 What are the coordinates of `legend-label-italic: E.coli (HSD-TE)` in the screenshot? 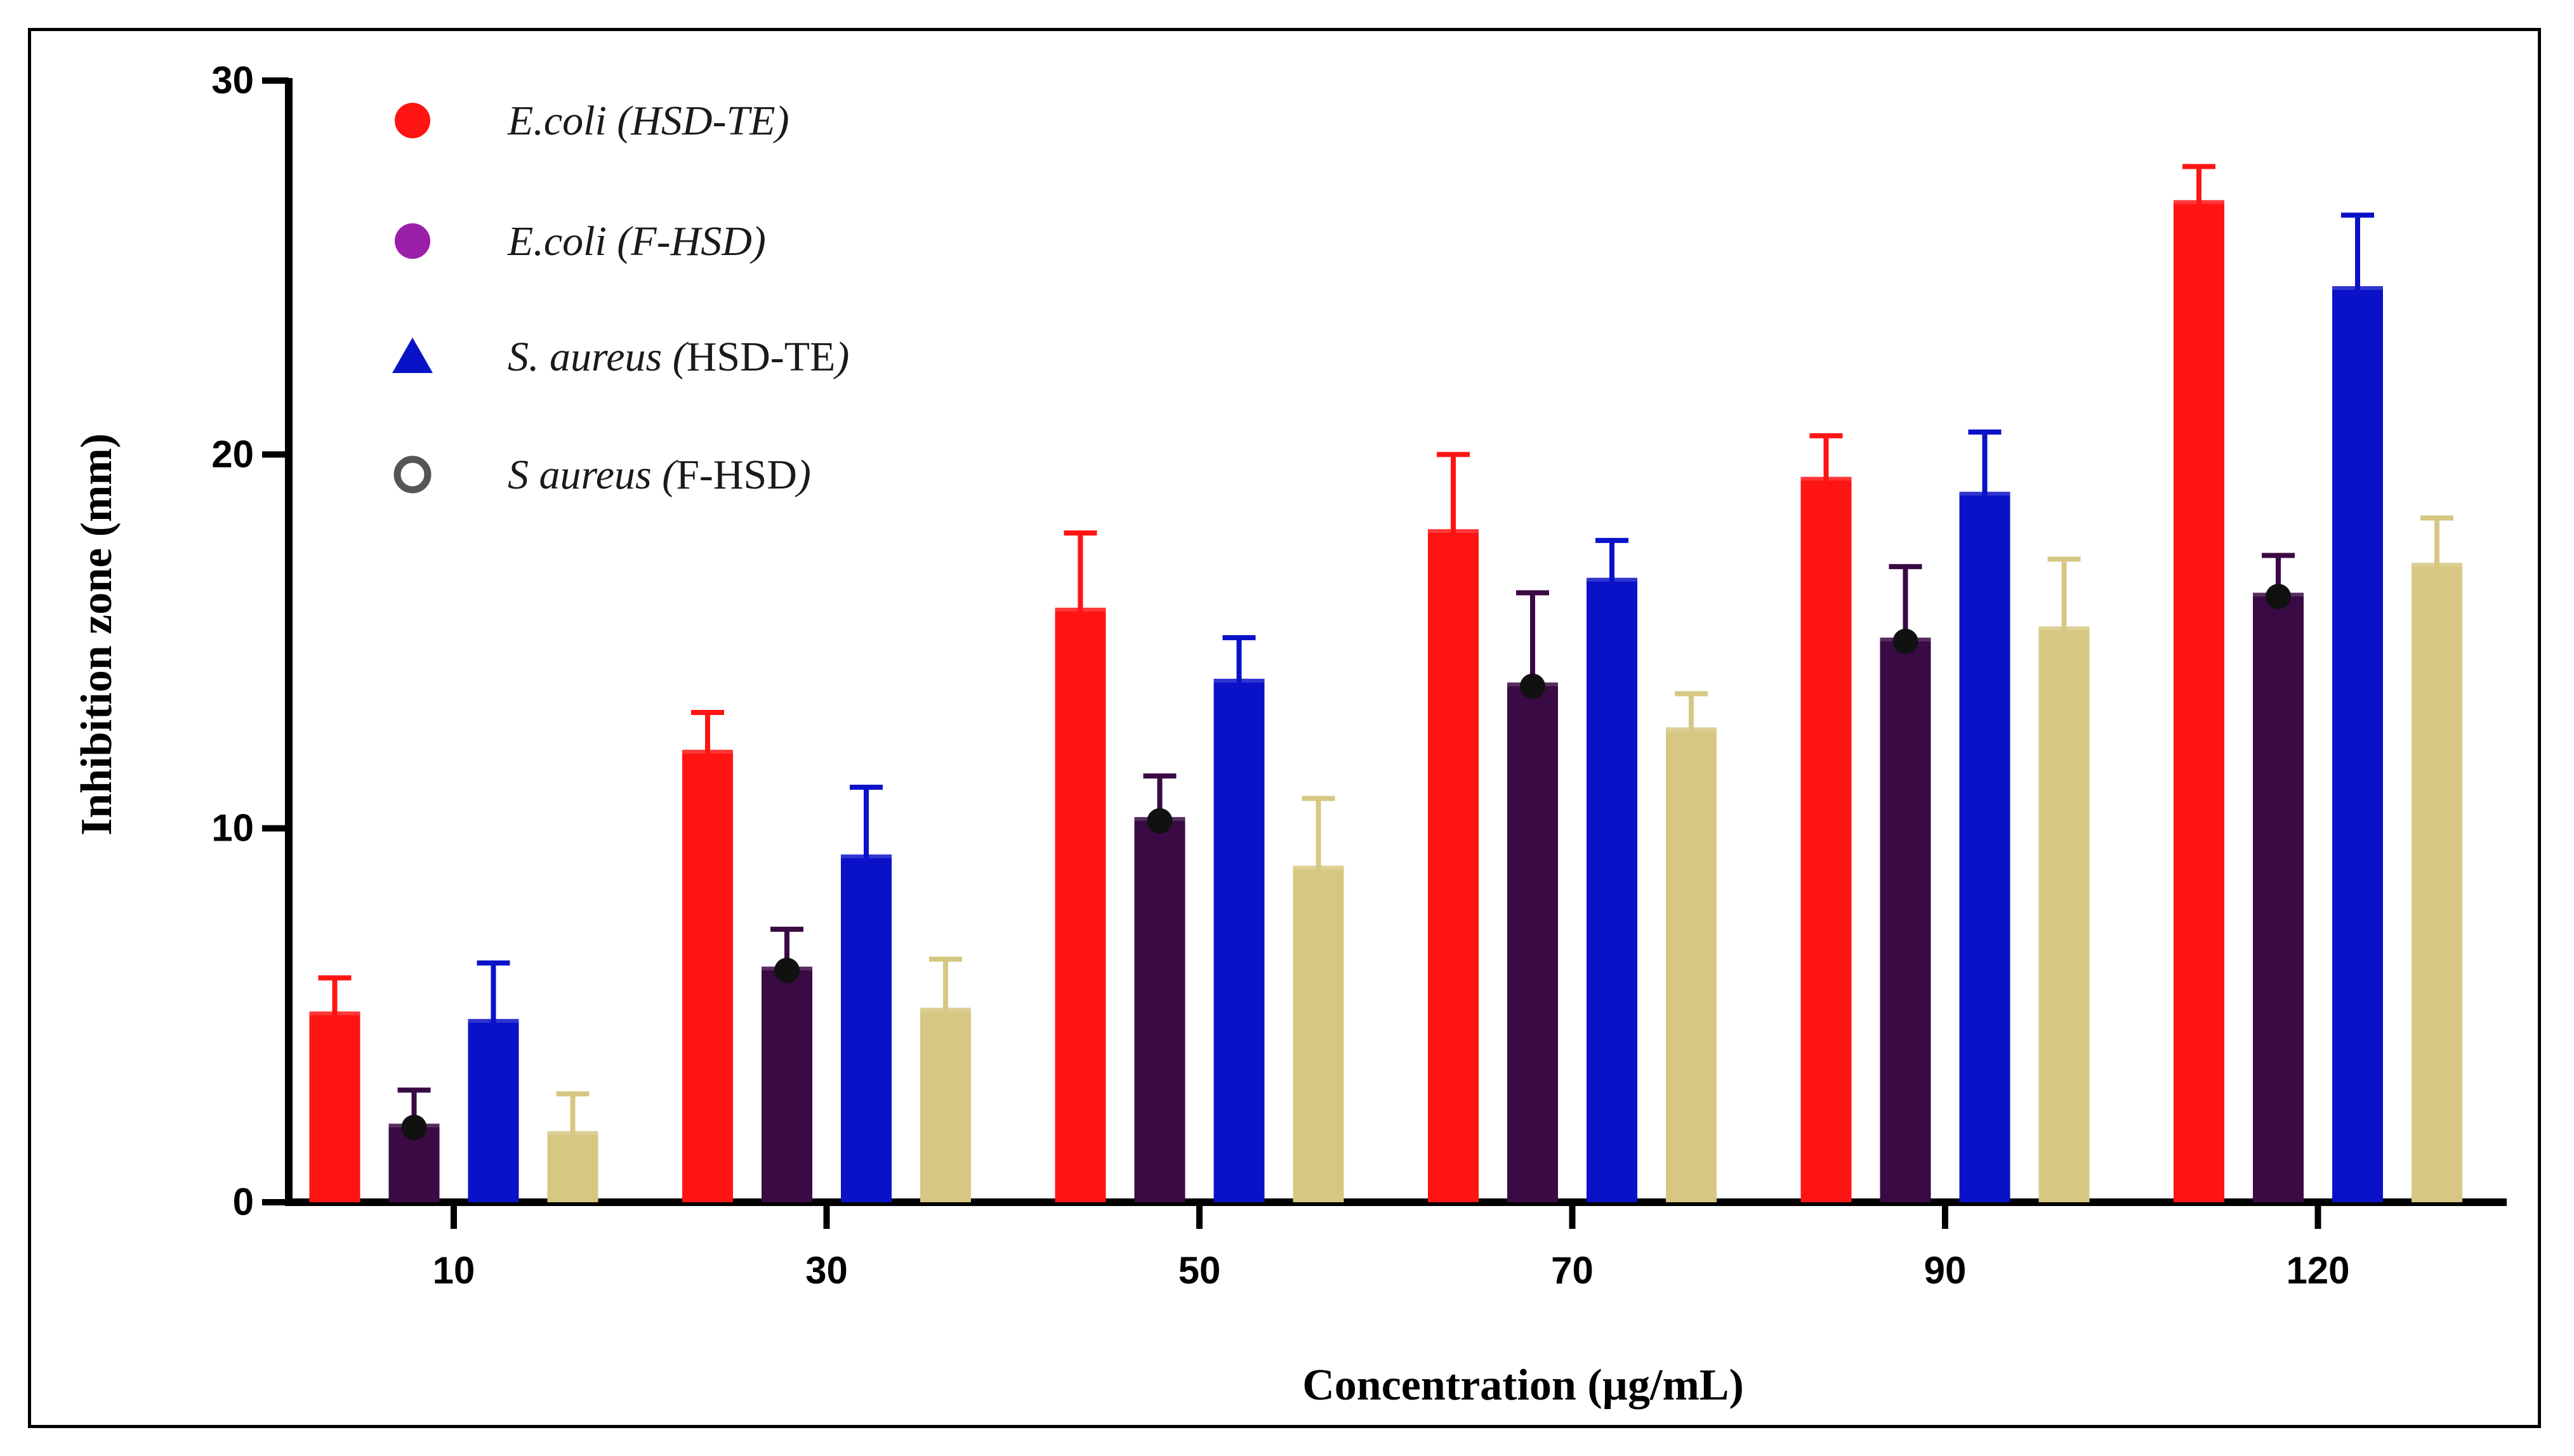 It's located at (648, 121).